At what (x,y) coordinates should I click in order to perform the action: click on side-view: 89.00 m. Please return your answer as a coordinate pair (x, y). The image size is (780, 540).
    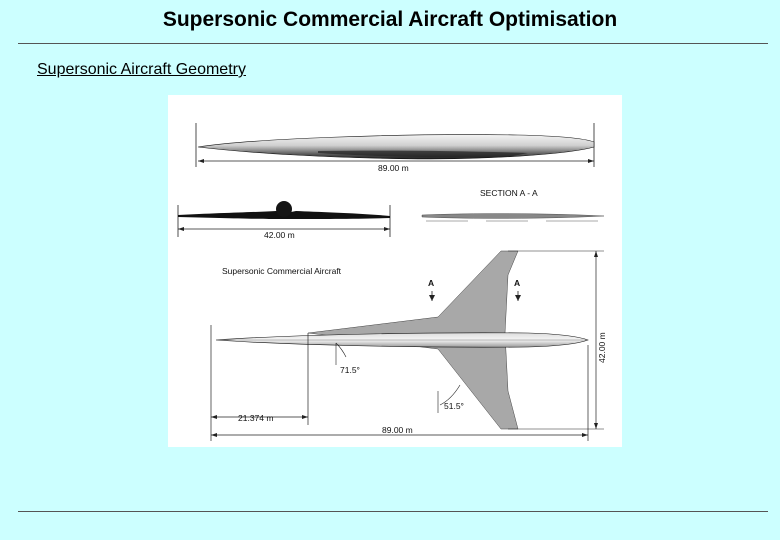
    Looking at the image, I should click on (395, 148).